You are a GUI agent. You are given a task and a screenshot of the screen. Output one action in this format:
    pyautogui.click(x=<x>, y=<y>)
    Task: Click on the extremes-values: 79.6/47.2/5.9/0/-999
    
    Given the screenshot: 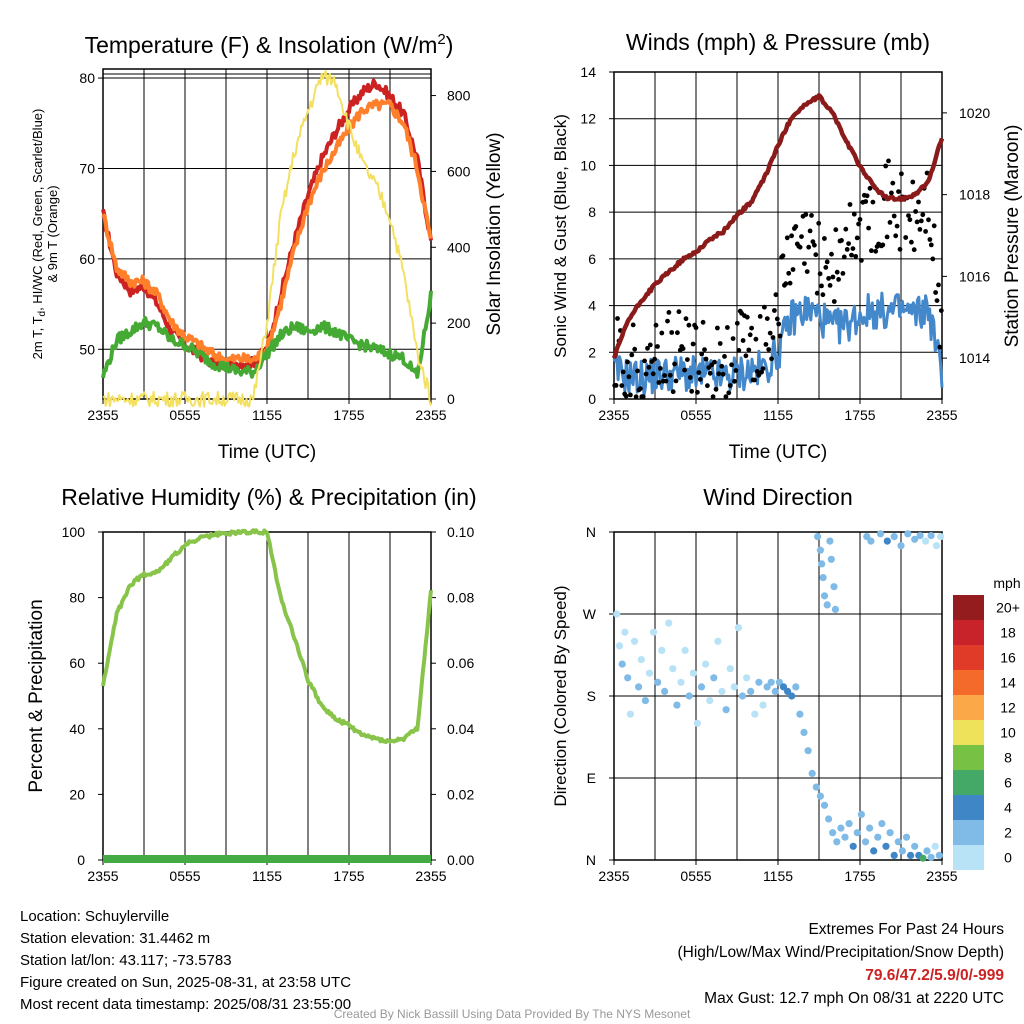 What is the action you would take?
    pyautogui.click(x=934, y=975)
    